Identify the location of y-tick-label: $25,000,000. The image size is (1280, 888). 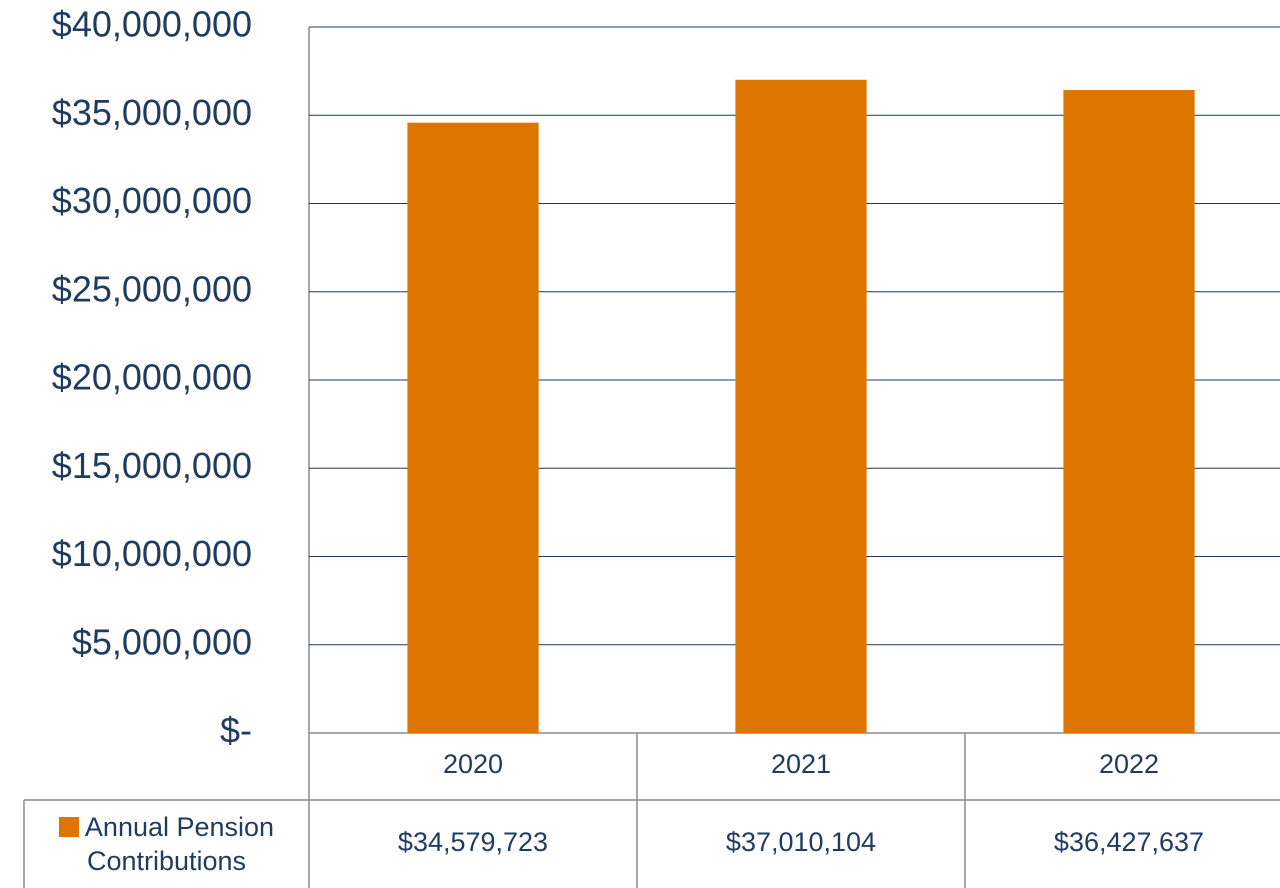
(152, 288).